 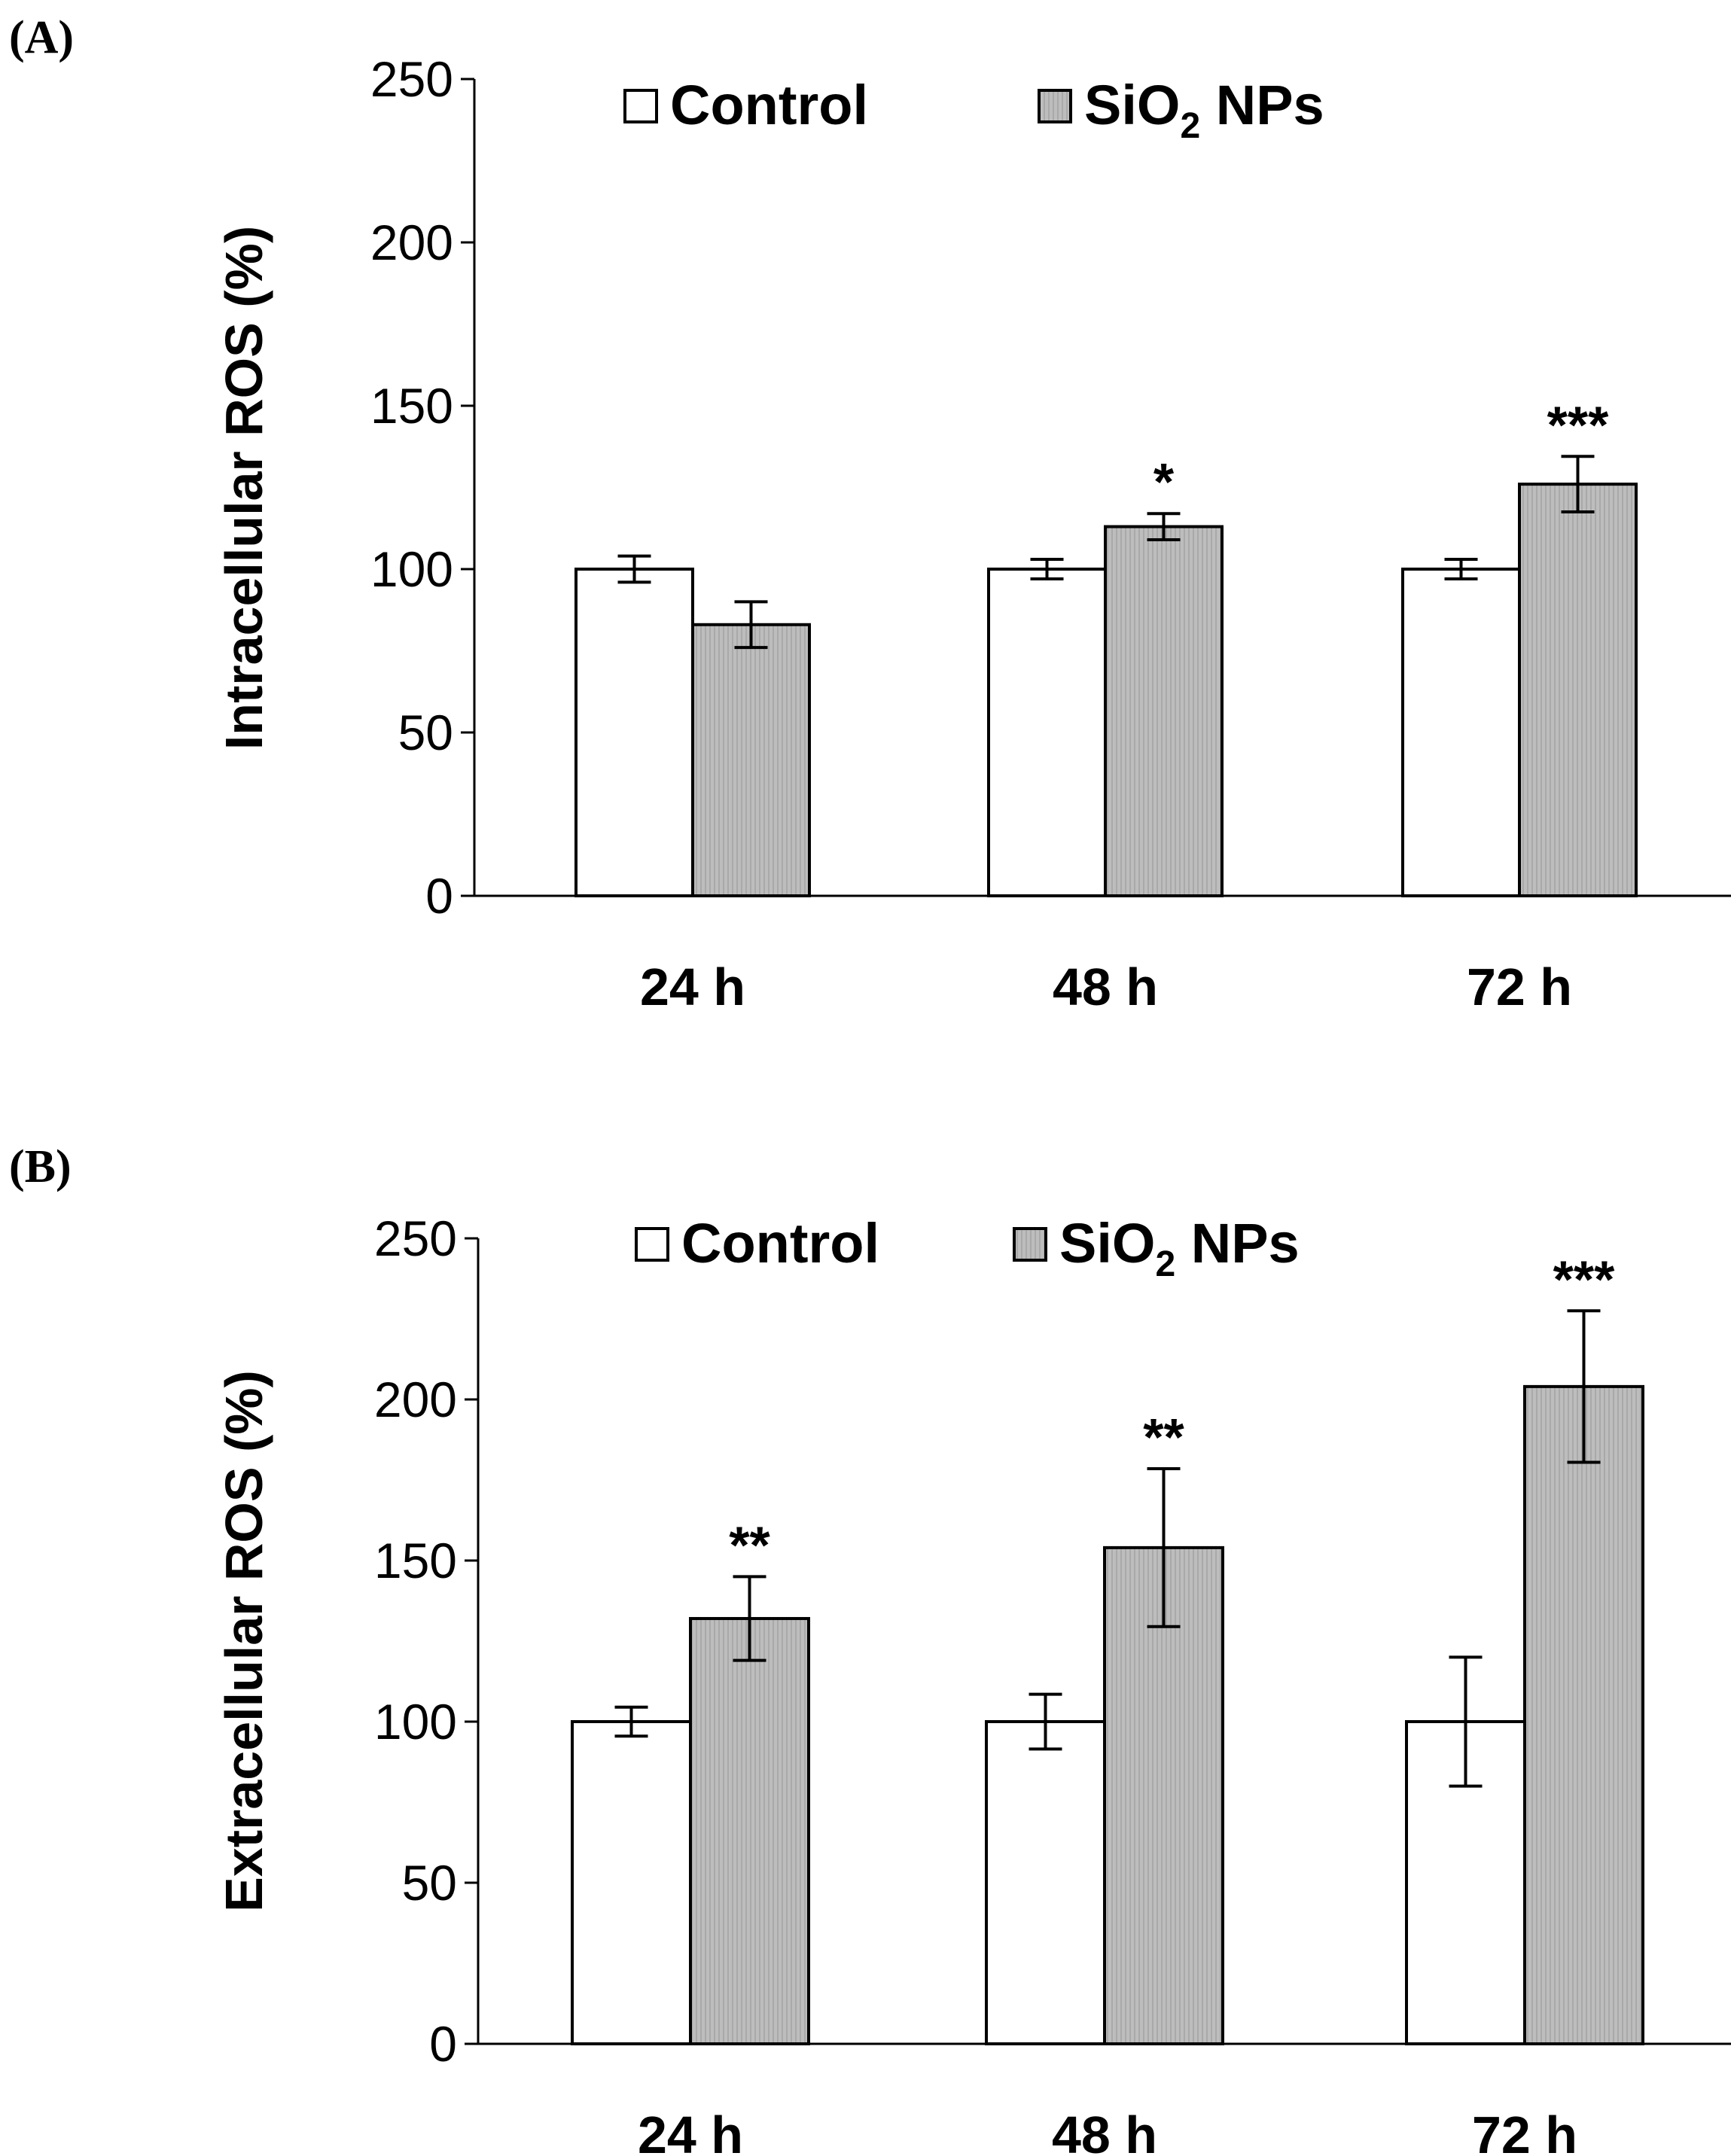 What do you see at coordinates (1164, 481) in the screenshot?
I see `significance-marker: *` at bounding box center [1164, 481].